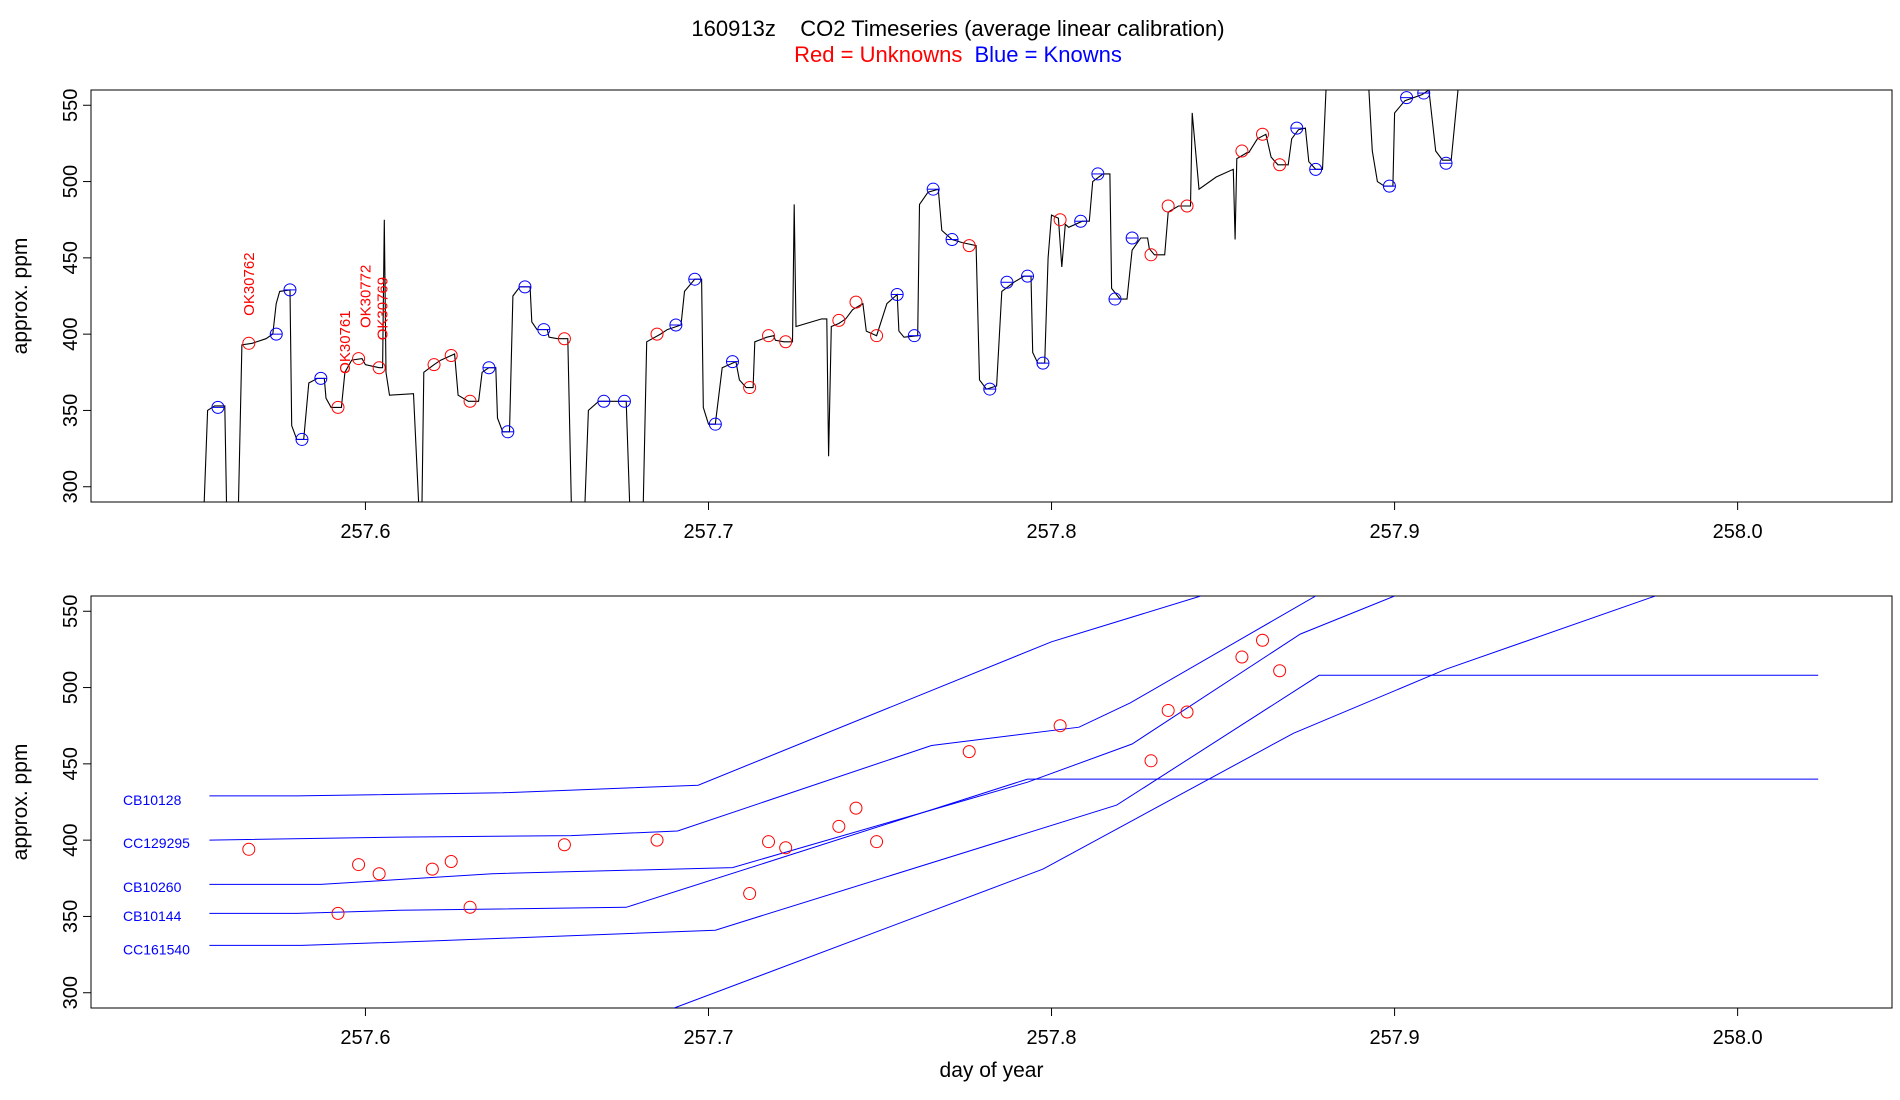 The width and height of the screenshot is (1900, 1100). What do you see at coordinates (345, 341) in the screenshot?
I see `sample-annotation-ok30761: OK30761` at bounding box center [345, 341].